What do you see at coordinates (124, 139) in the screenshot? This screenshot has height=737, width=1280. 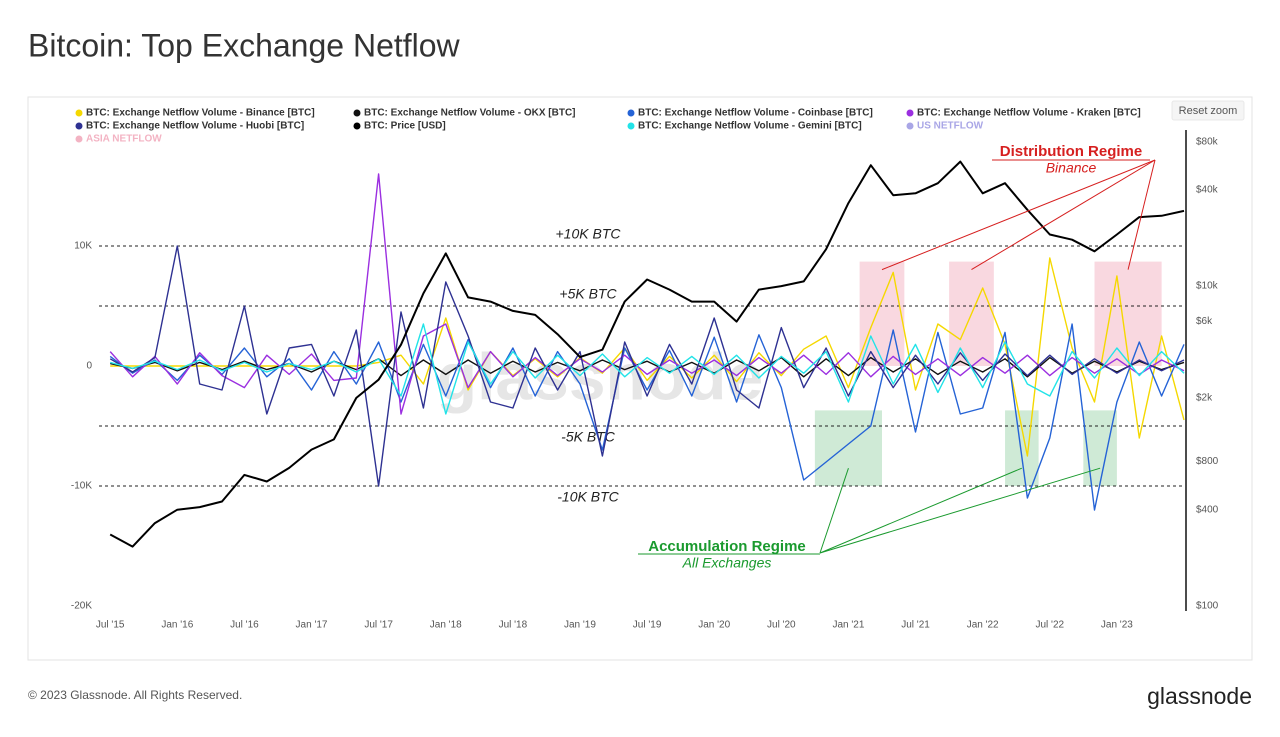 I see `legend-label: ASIA NETFLOW` at bounding box center [124, 139].